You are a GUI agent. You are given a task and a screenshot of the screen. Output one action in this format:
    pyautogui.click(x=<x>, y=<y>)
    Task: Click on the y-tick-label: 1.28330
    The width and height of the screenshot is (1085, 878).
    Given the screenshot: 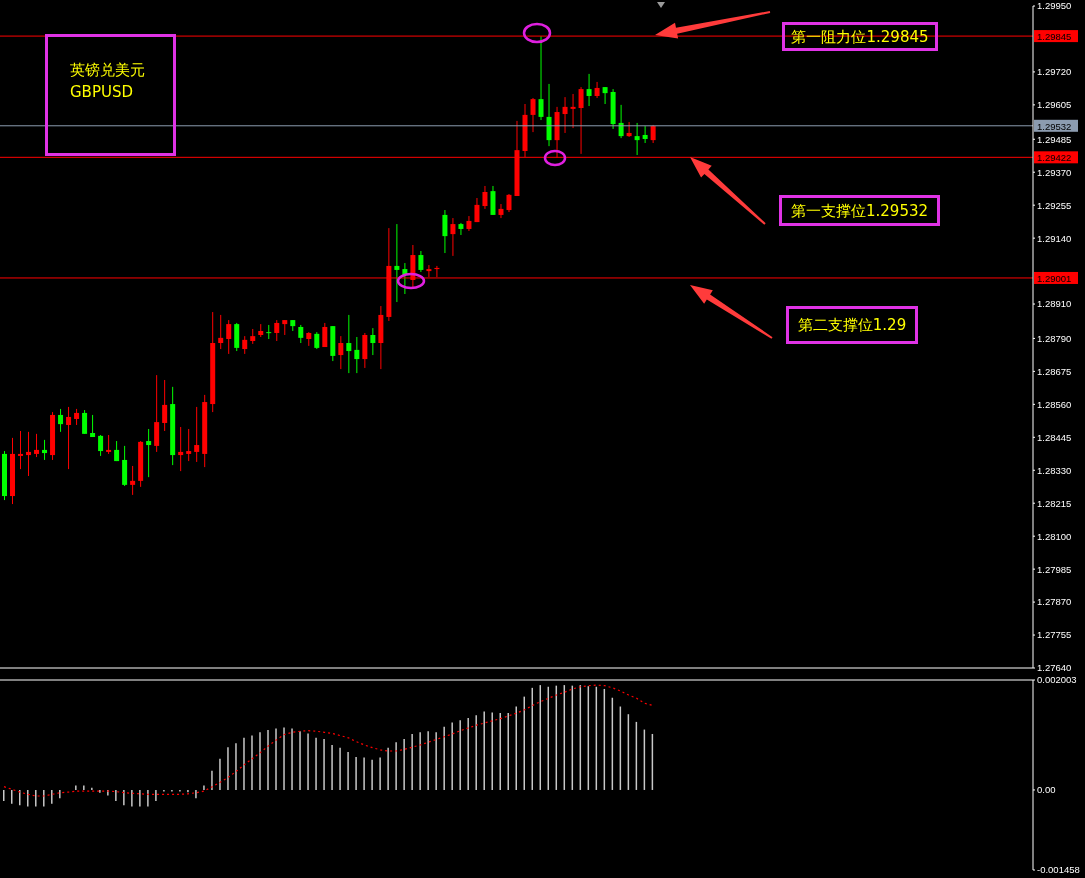 What is the action you would take?
    pyautogui.click(x=1054, y=470)
    